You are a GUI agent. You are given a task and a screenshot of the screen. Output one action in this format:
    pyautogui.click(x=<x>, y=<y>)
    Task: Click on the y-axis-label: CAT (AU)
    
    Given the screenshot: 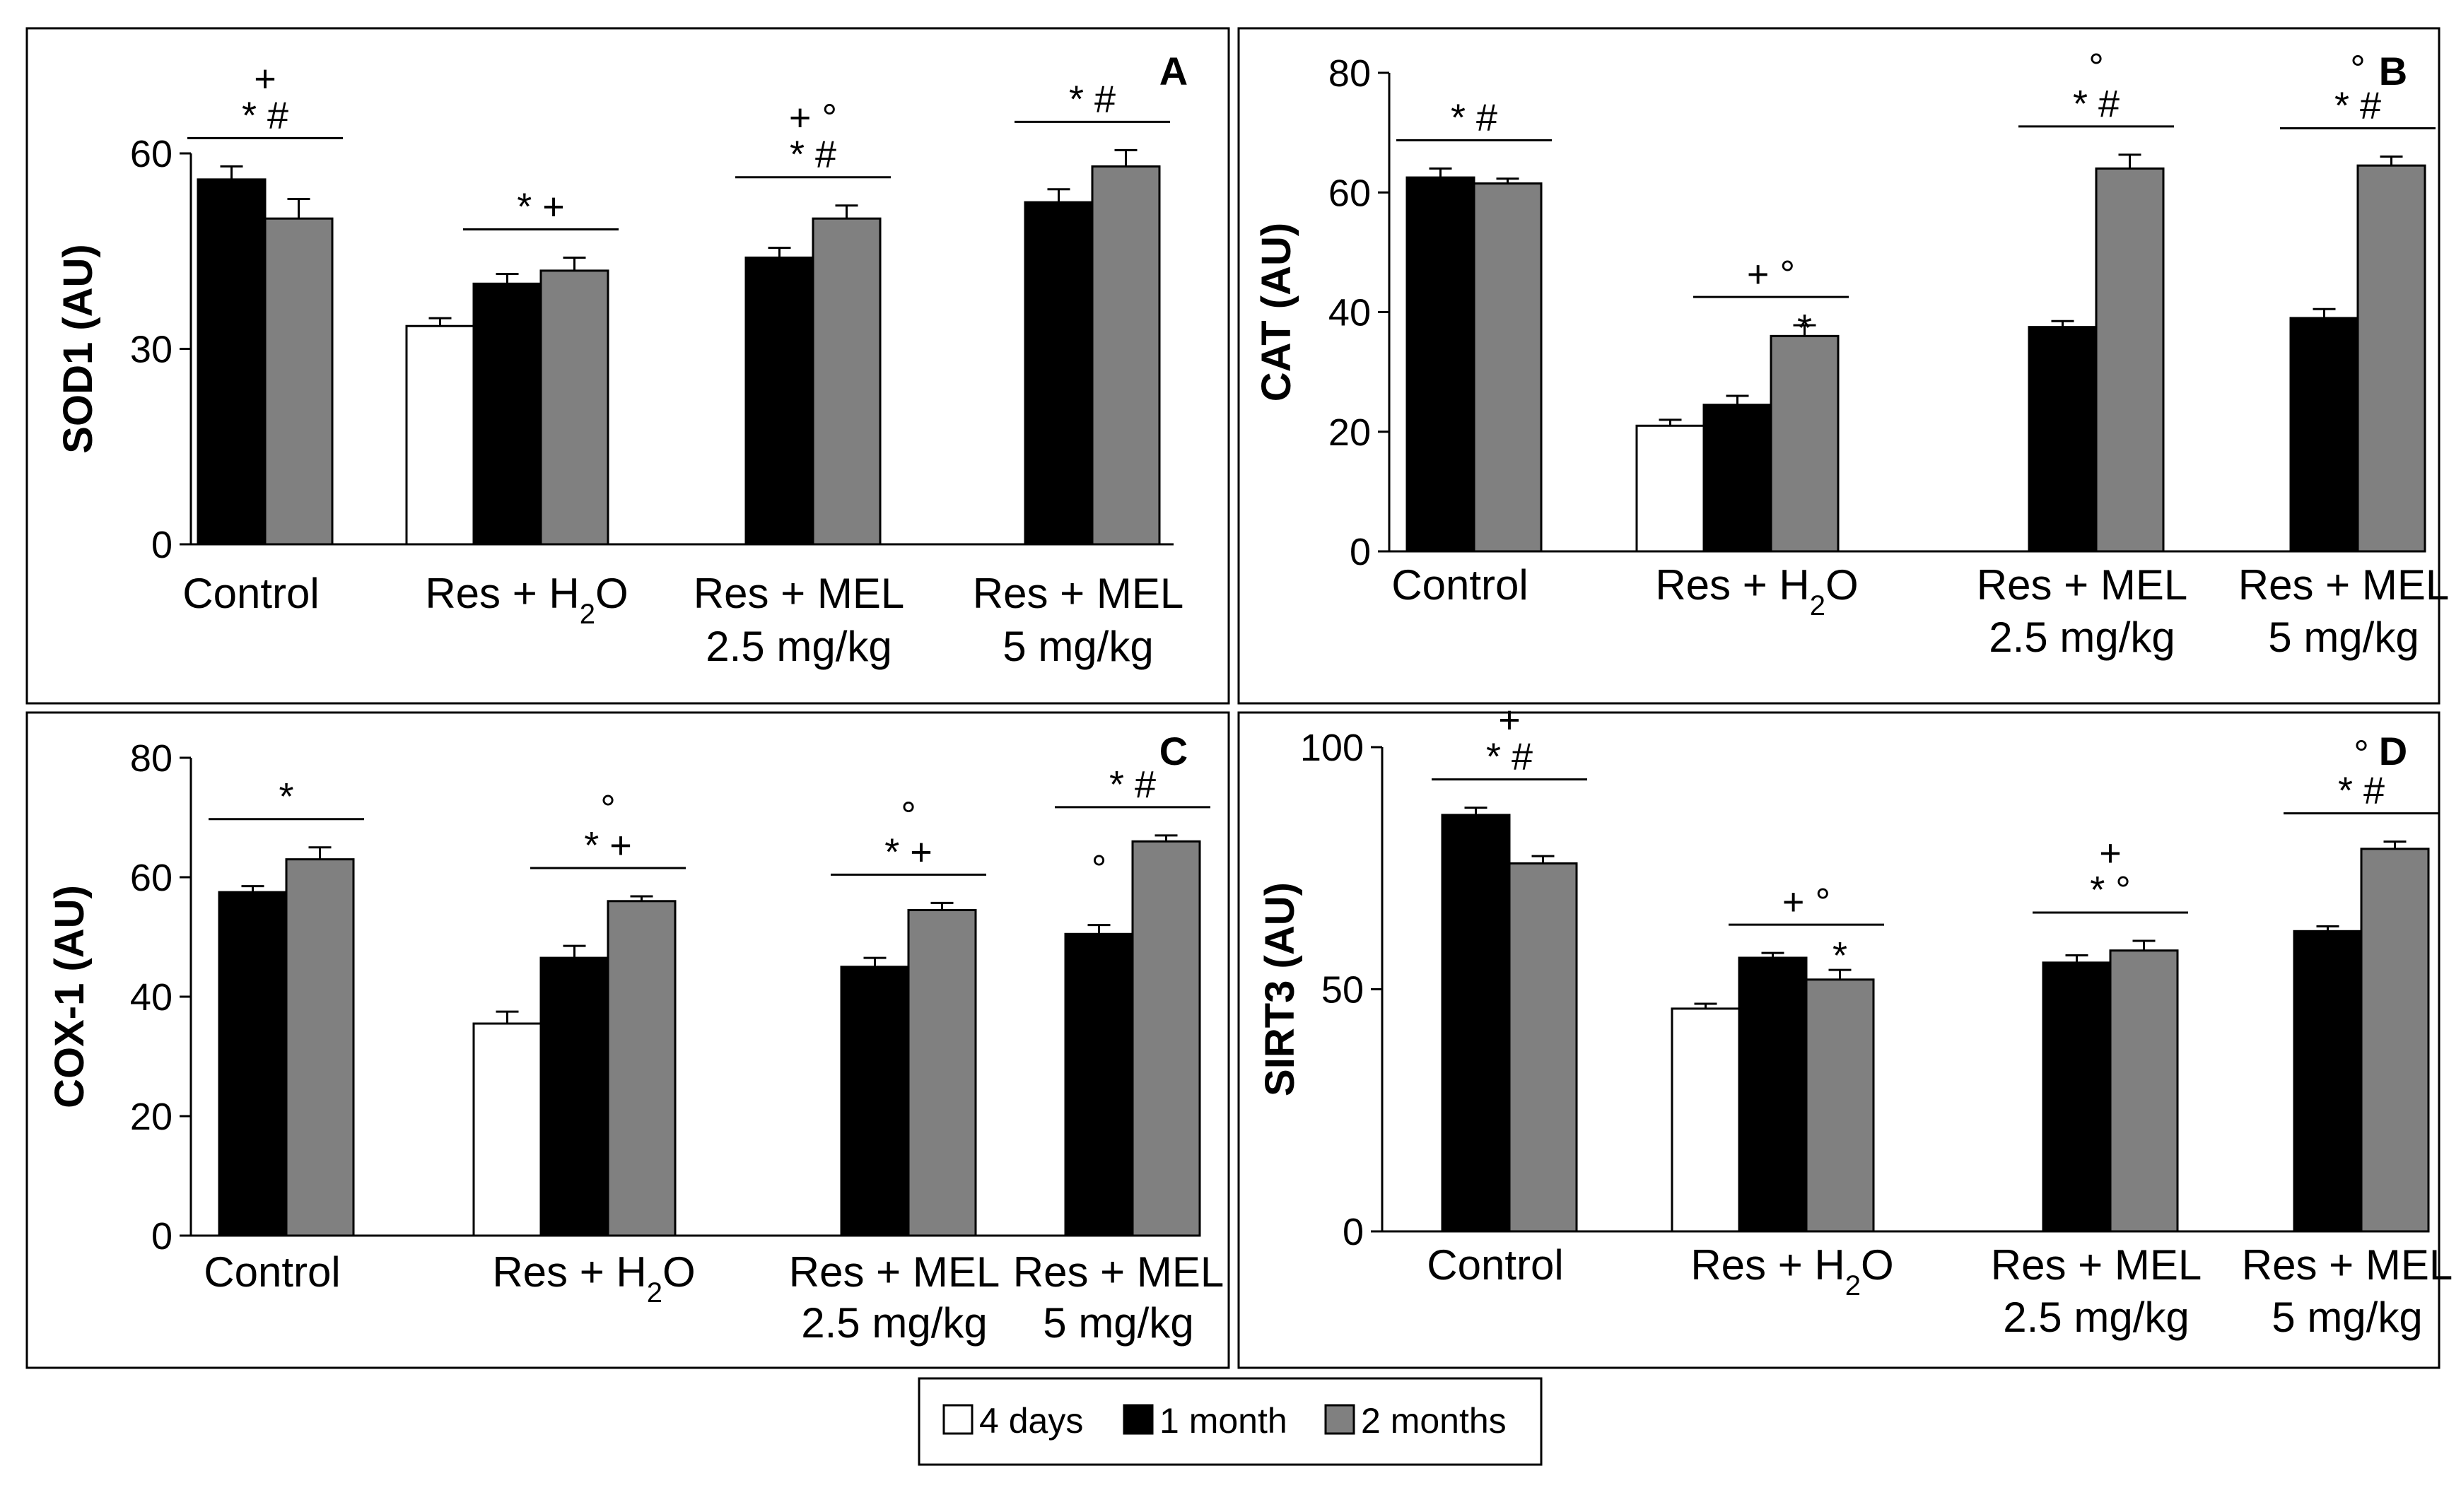 What is the action you would take?
    pyautogui.click(x=1276, y=312)
    